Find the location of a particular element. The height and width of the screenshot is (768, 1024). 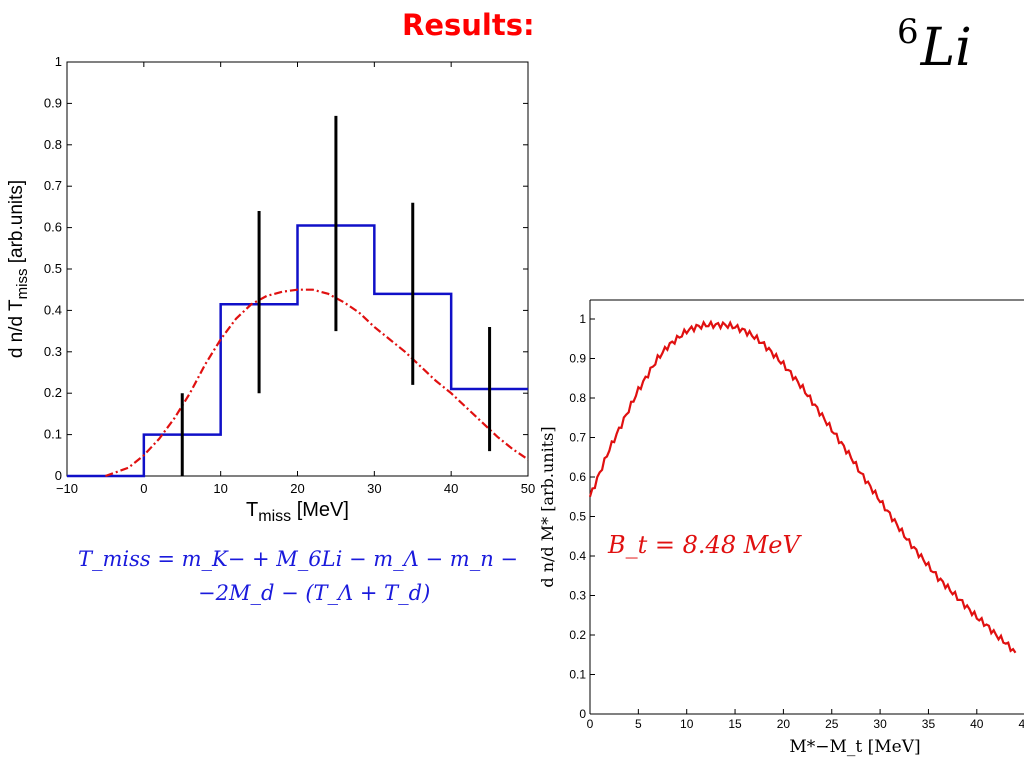

y-tick-label: 0.8 is located at coordinates (53, 144).